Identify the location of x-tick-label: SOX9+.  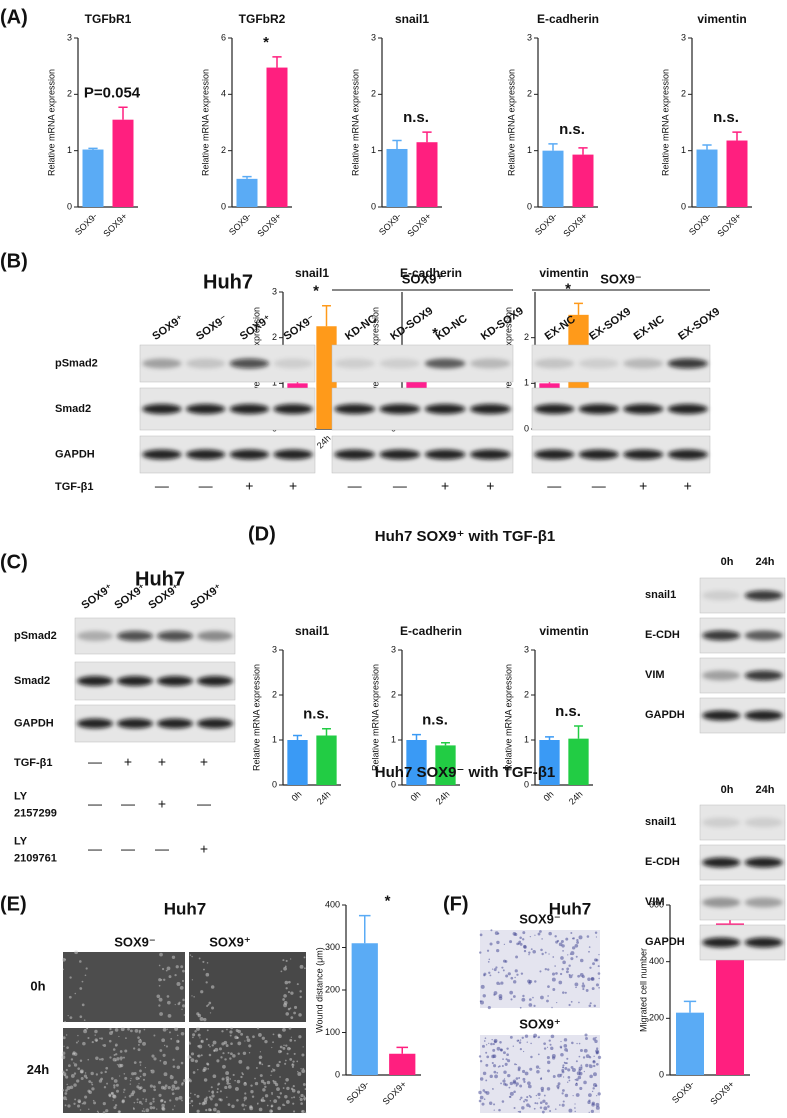
(115, 225).